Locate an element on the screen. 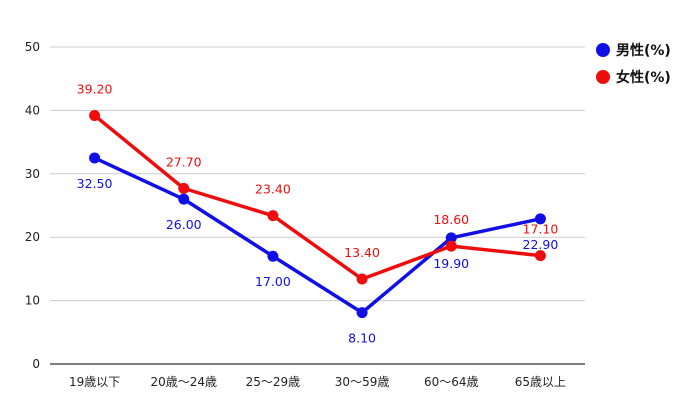 The width and height of the screenshot is (700, 411). y-tick-label: 0 is located at coordinates (36, 364).